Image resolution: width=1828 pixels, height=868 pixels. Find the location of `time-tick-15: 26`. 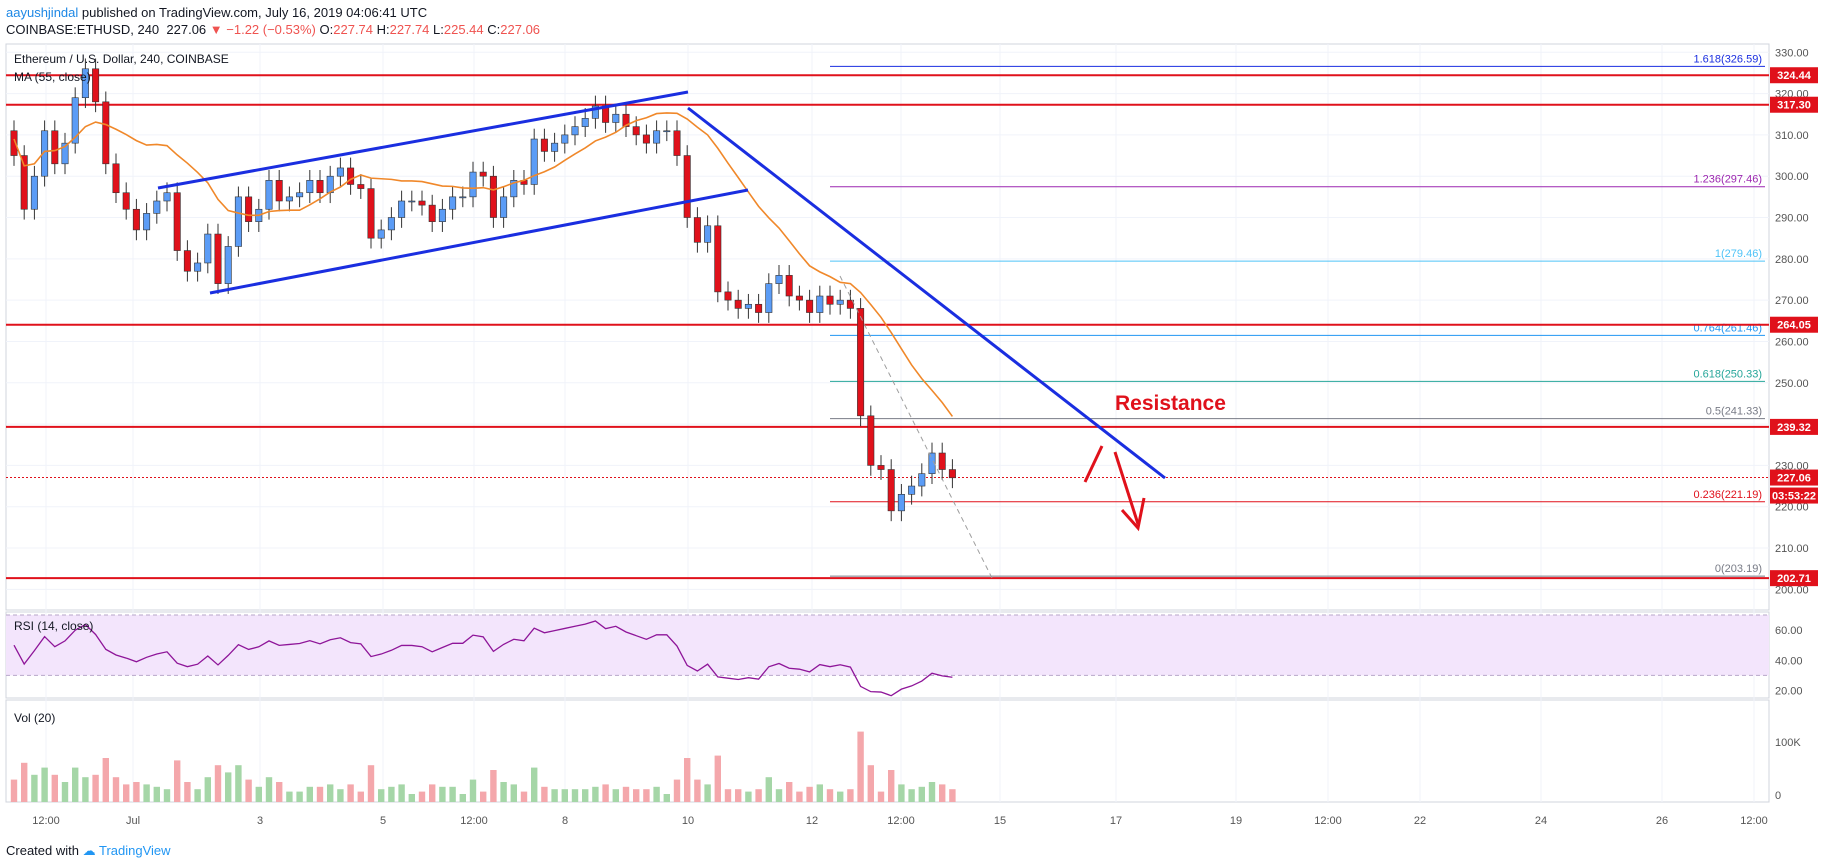

time-tick-15: 26 is located at coordinates (1662, 821).